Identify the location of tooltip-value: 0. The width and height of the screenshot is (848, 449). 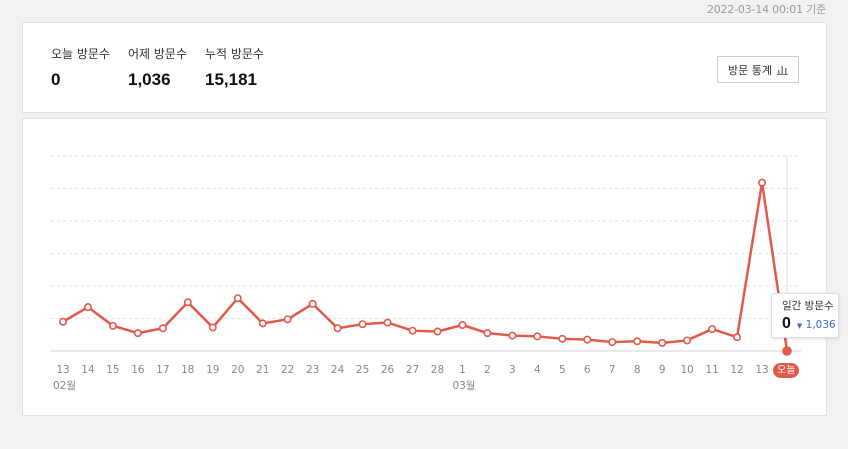
(786, 323).